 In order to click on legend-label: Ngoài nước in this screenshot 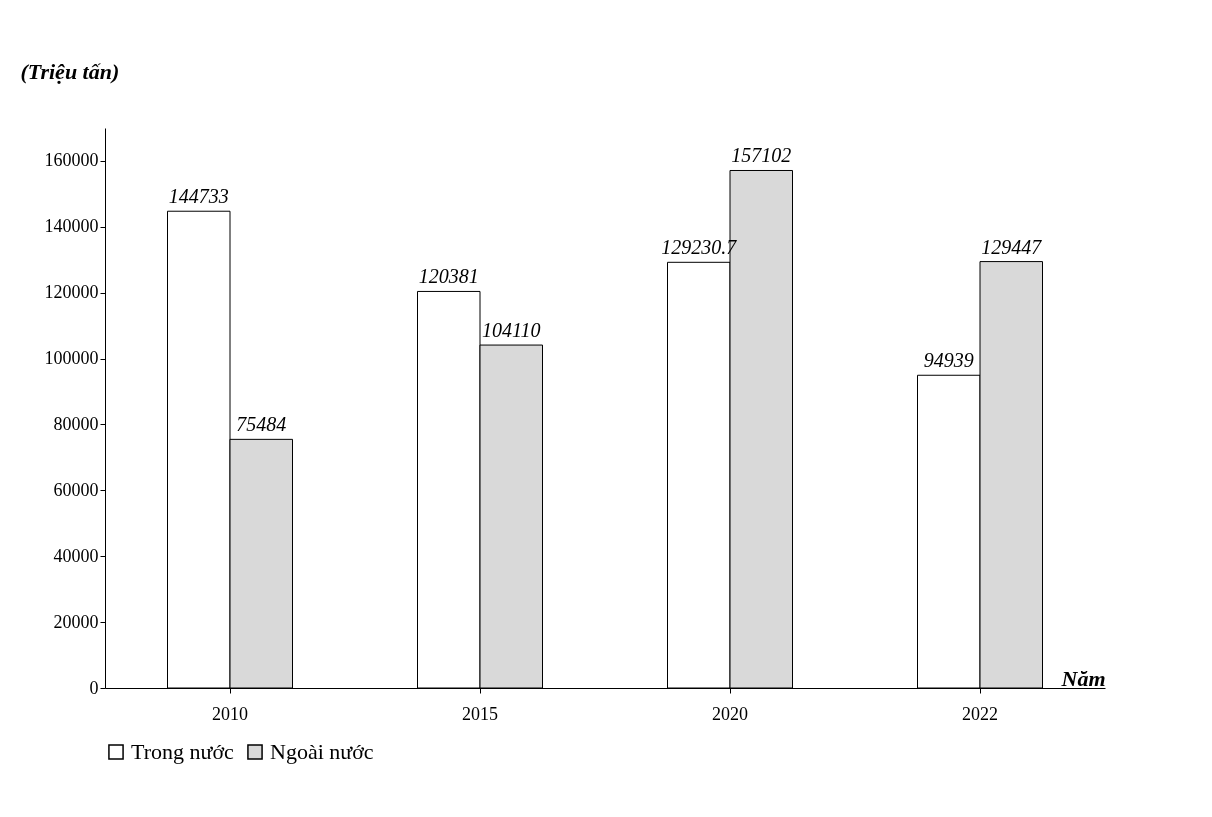, I will do `click(322, 751)`.